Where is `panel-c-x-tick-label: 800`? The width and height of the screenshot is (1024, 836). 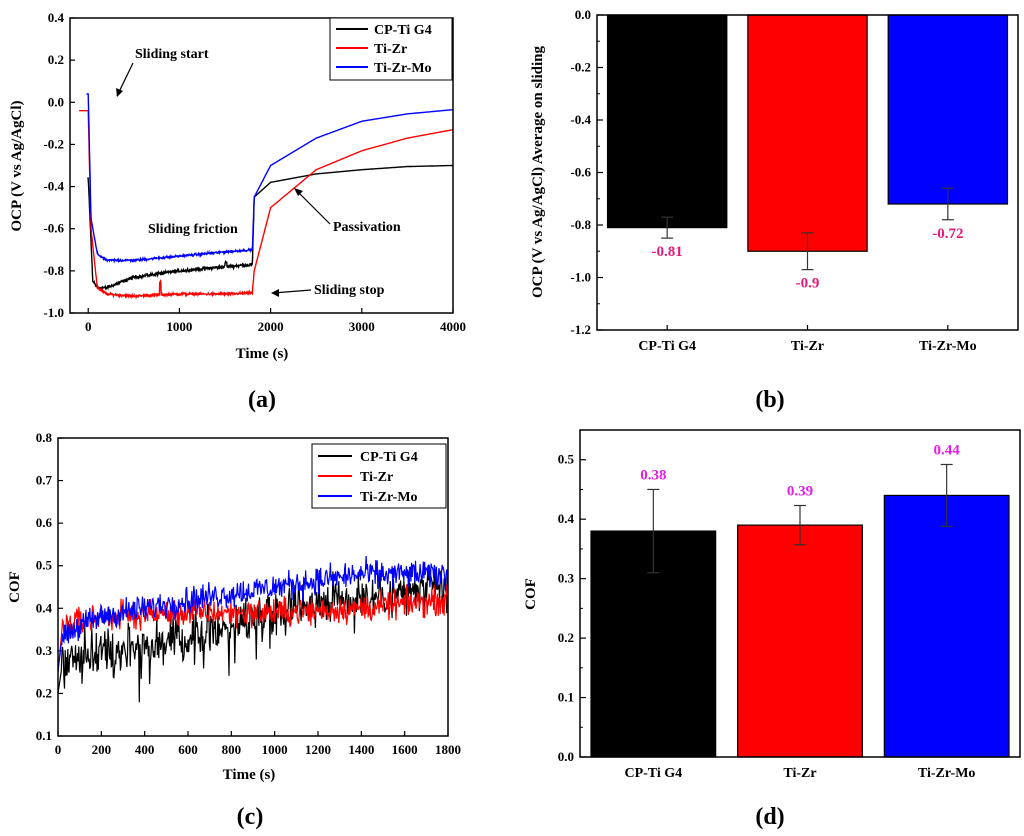
panel-c-x-tick-label: 800 is located at coordinates (232, 749).